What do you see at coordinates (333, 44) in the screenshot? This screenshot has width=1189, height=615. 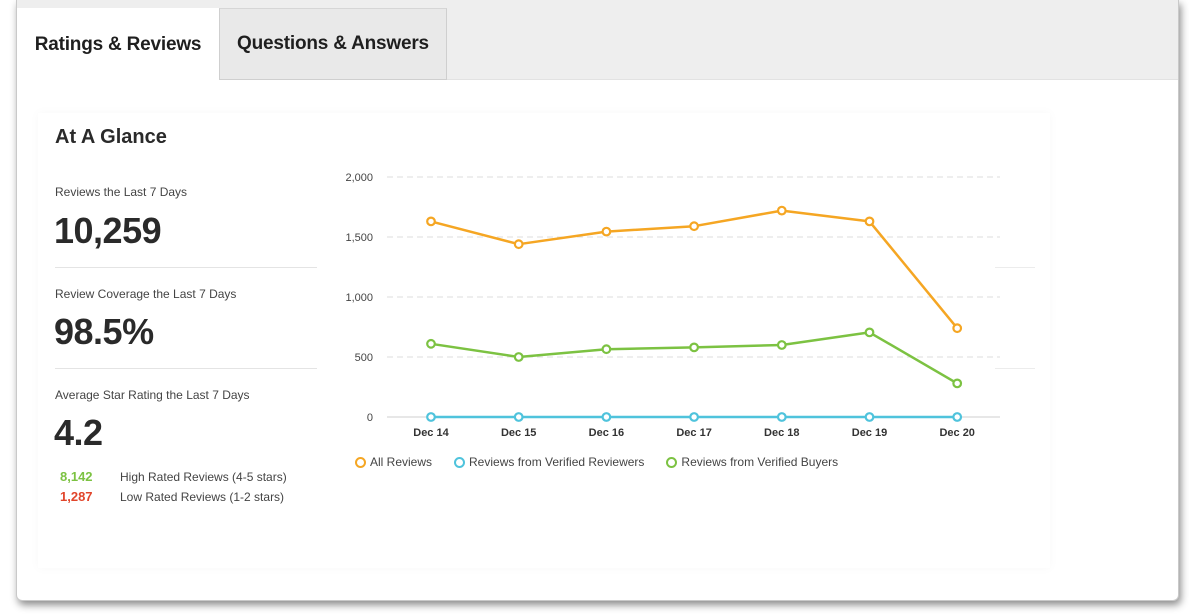 I see `tab-questions-answers: Questions & Answers` at bounding box center [333, 44].